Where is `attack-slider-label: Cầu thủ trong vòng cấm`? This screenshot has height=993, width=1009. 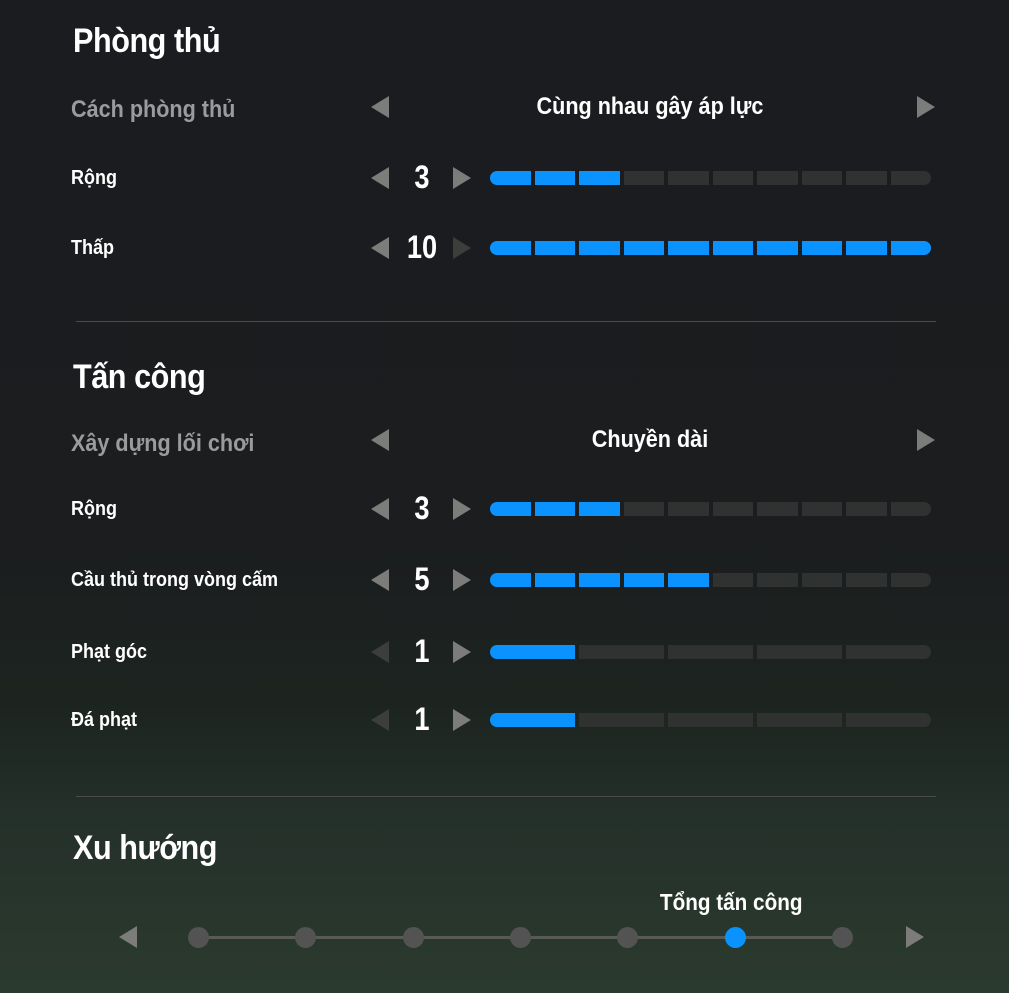
attack-slider-label: Cầu thủ trong vòng cấm is located at coordinates (174, 580).